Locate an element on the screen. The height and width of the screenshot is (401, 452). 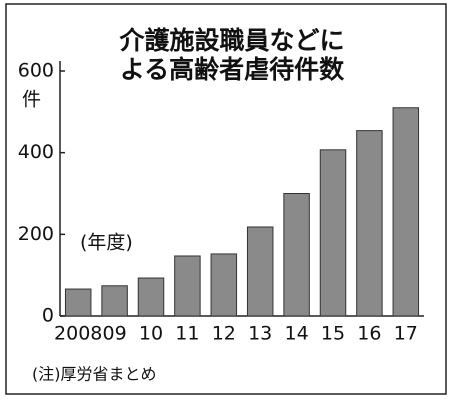
chart-subtitle: よる高齢者虐待件数 is located at coordinates (232, 69).